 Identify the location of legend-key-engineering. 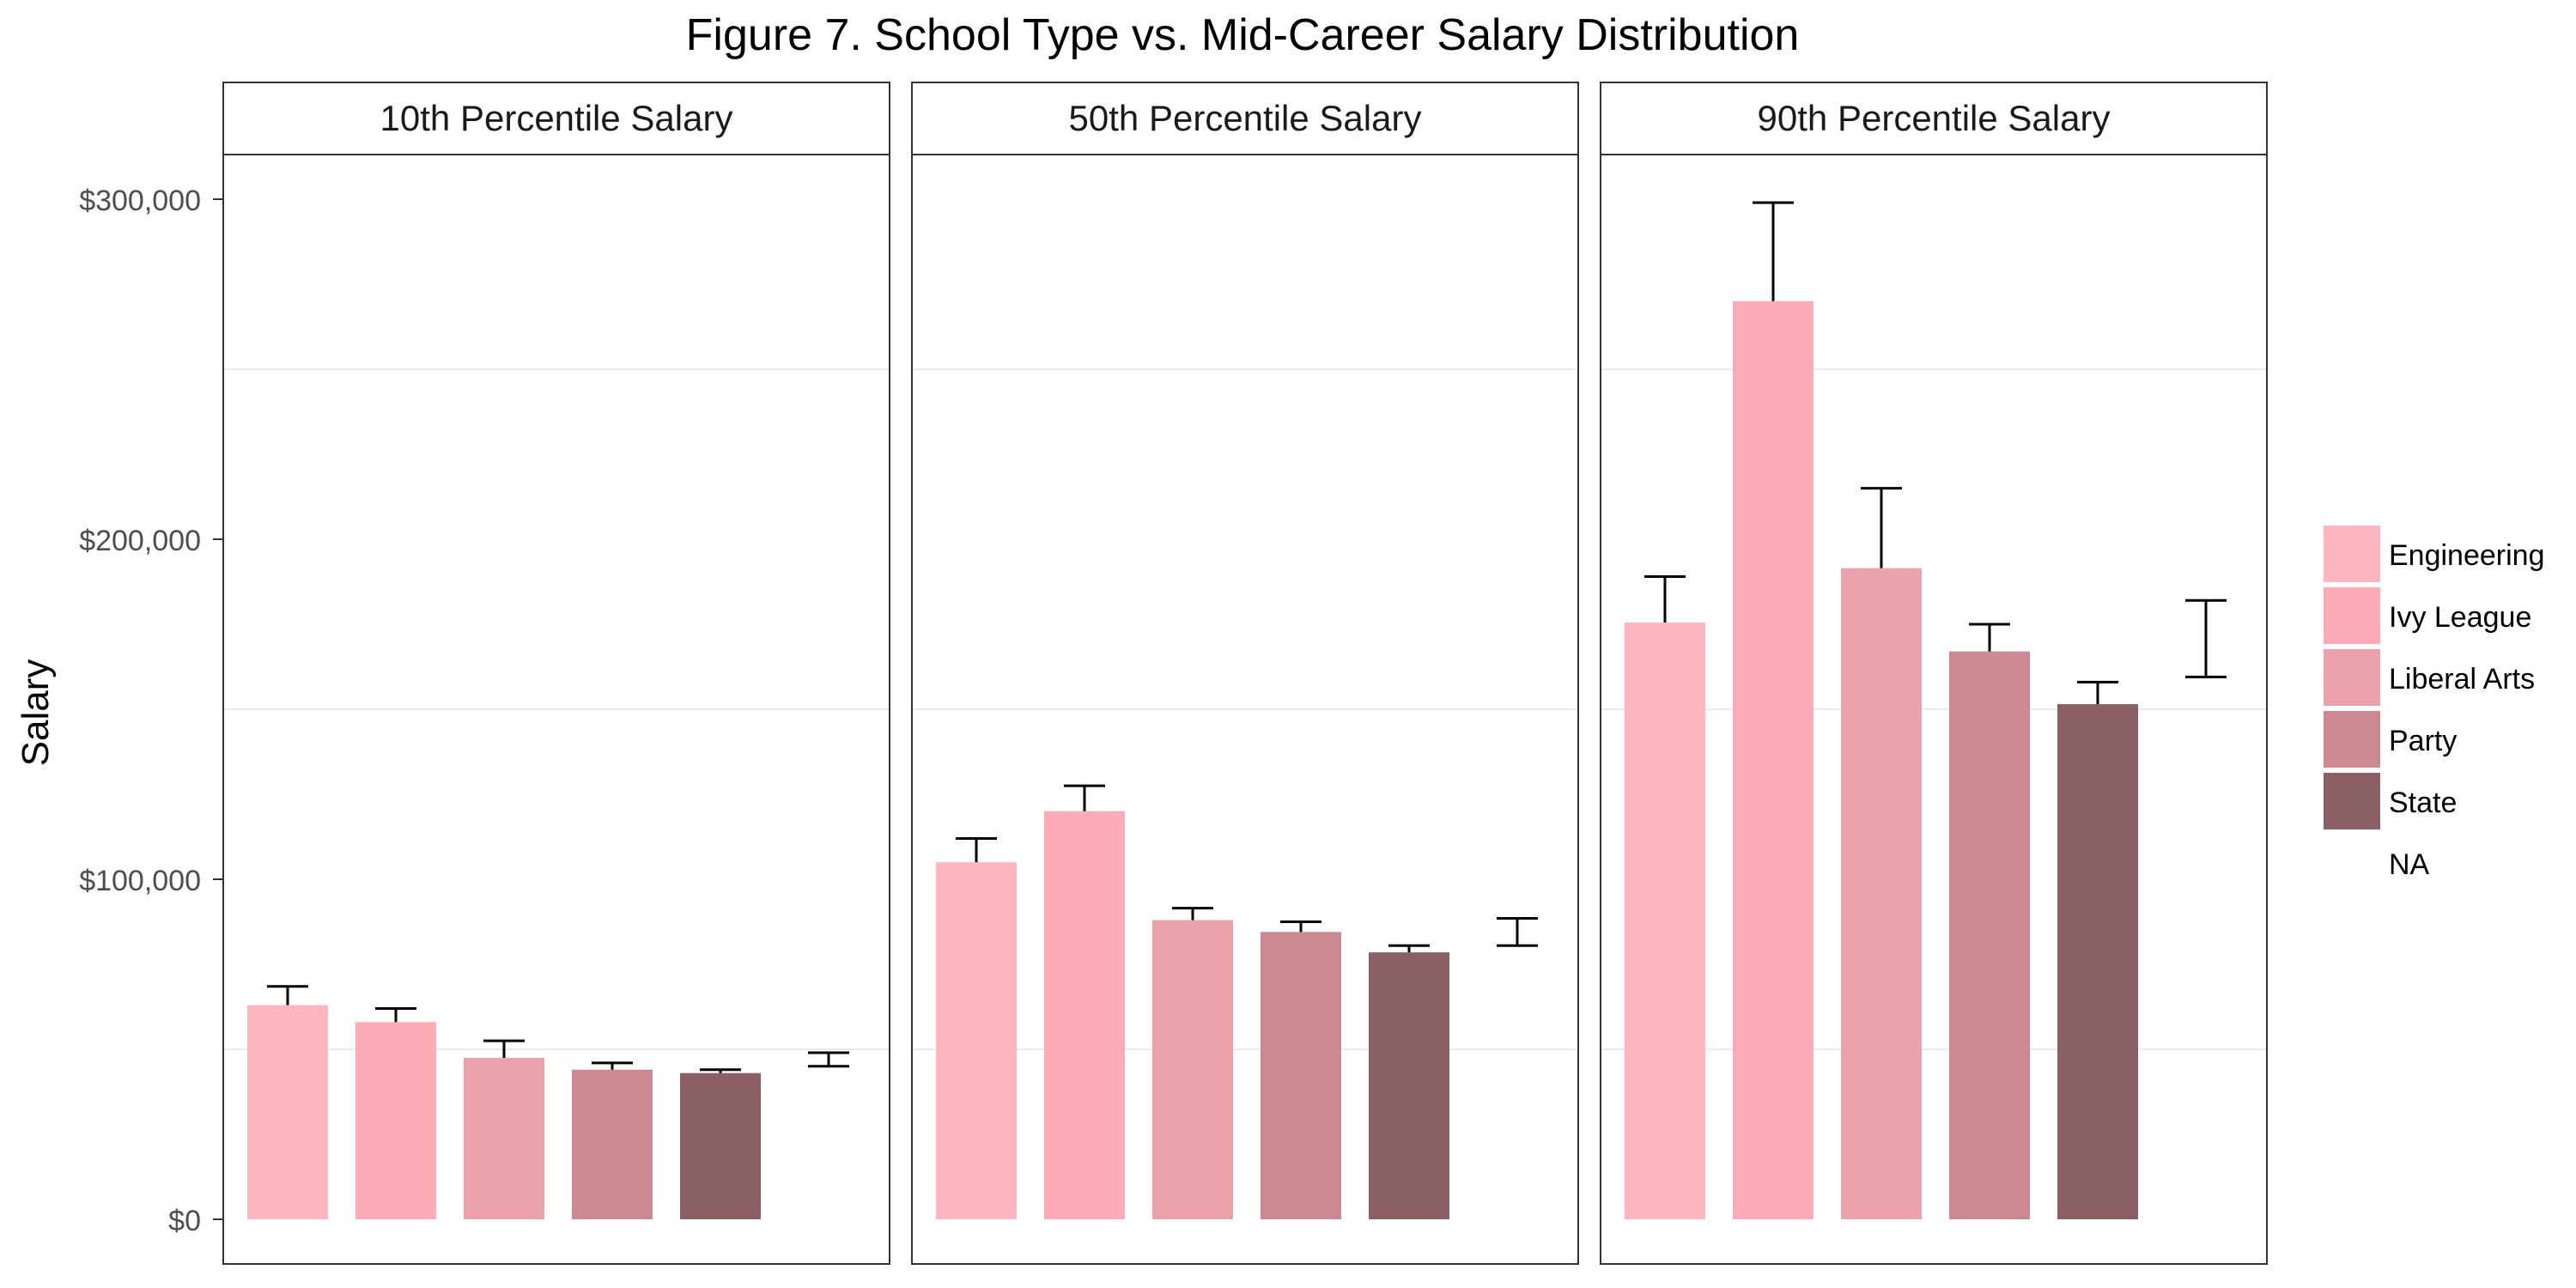
(2352, 554).